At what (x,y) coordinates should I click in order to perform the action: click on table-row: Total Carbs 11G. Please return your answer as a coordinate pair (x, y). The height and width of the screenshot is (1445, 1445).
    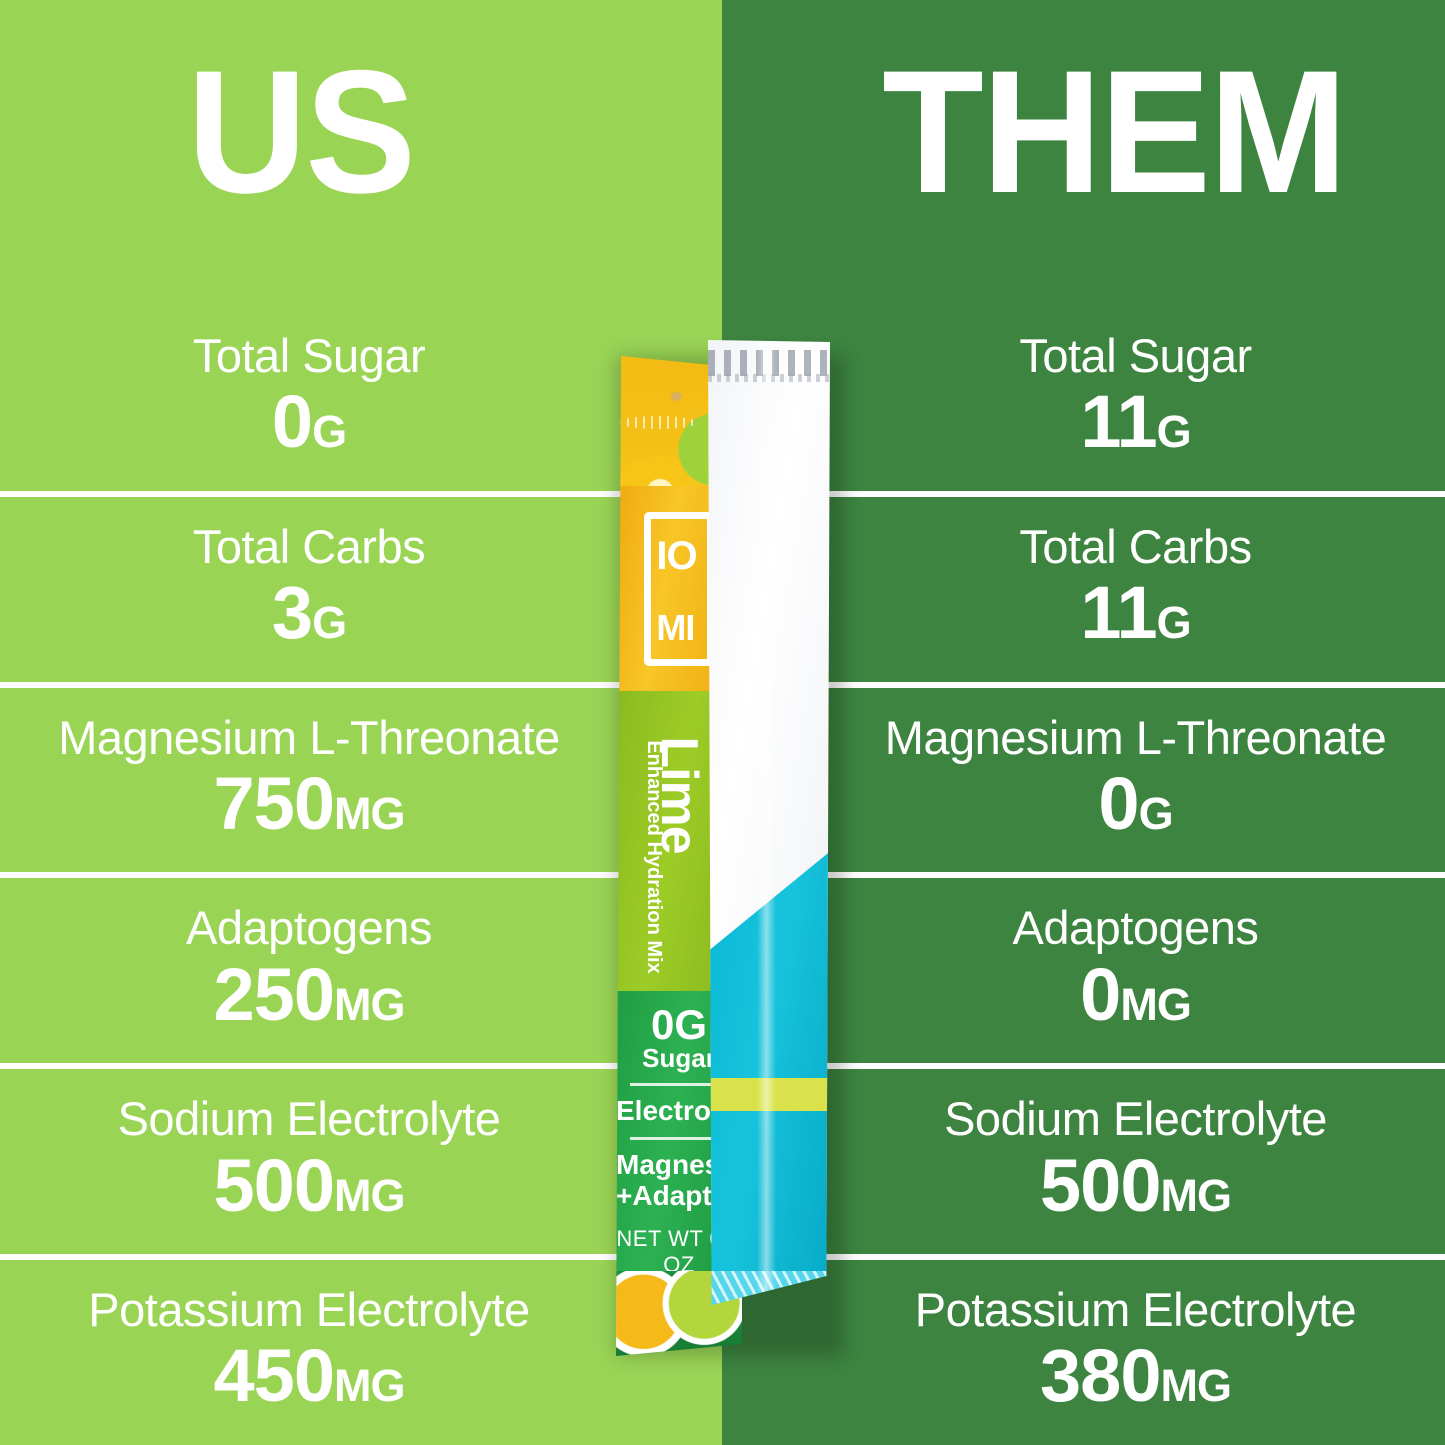
    Looking at the image, I should click on (1083, 586).